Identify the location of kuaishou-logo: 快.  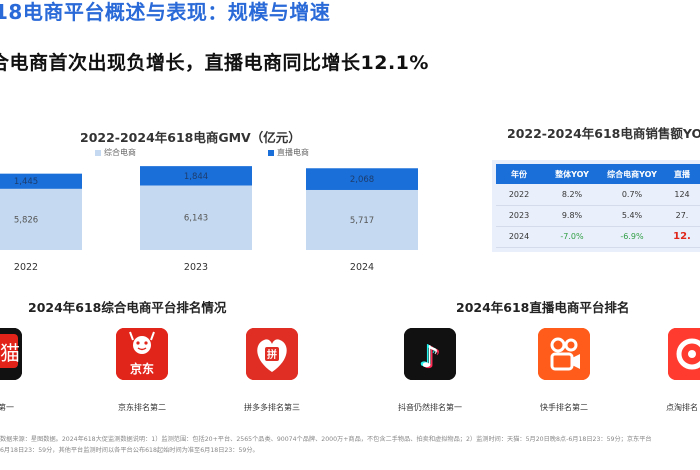
(564, 354).